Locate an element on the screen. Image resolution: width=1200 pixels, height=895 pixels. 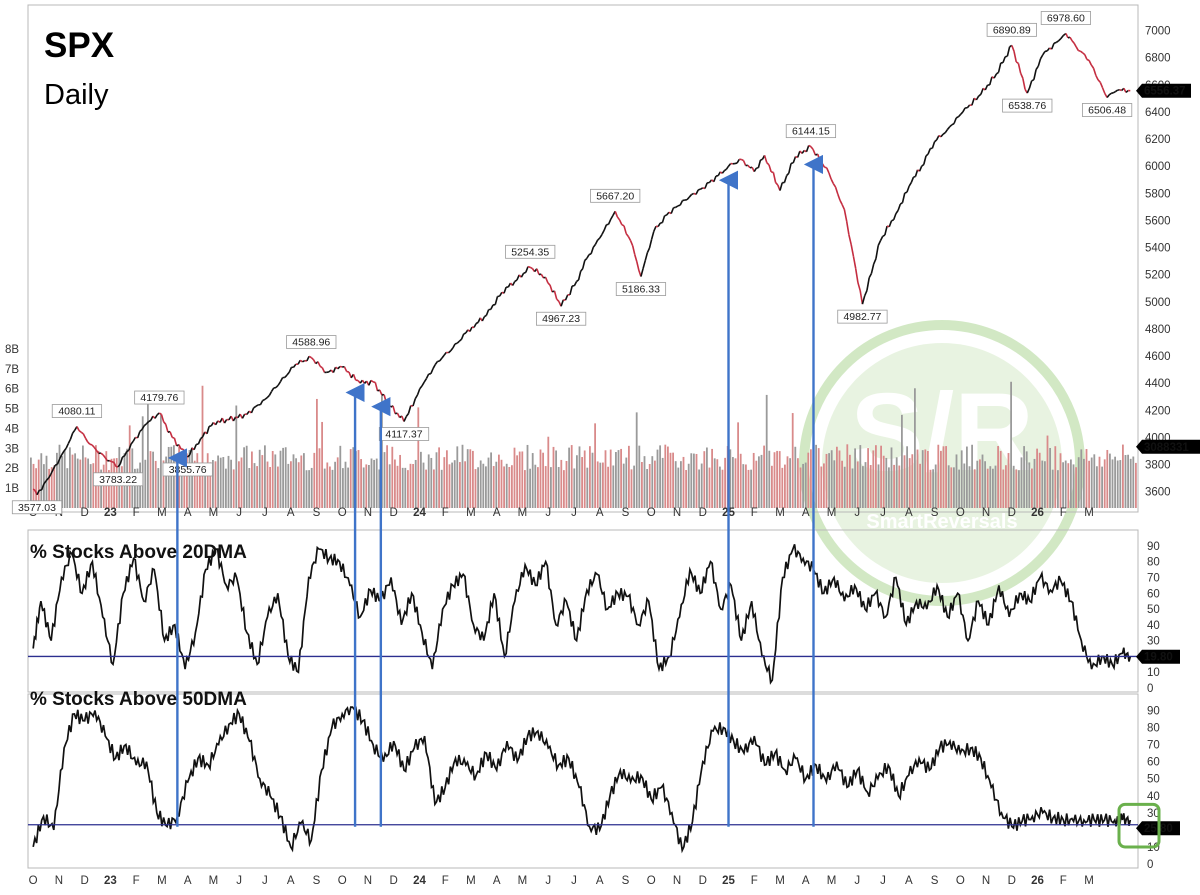
x-tick-label: A is located at coordinates (188, 881).